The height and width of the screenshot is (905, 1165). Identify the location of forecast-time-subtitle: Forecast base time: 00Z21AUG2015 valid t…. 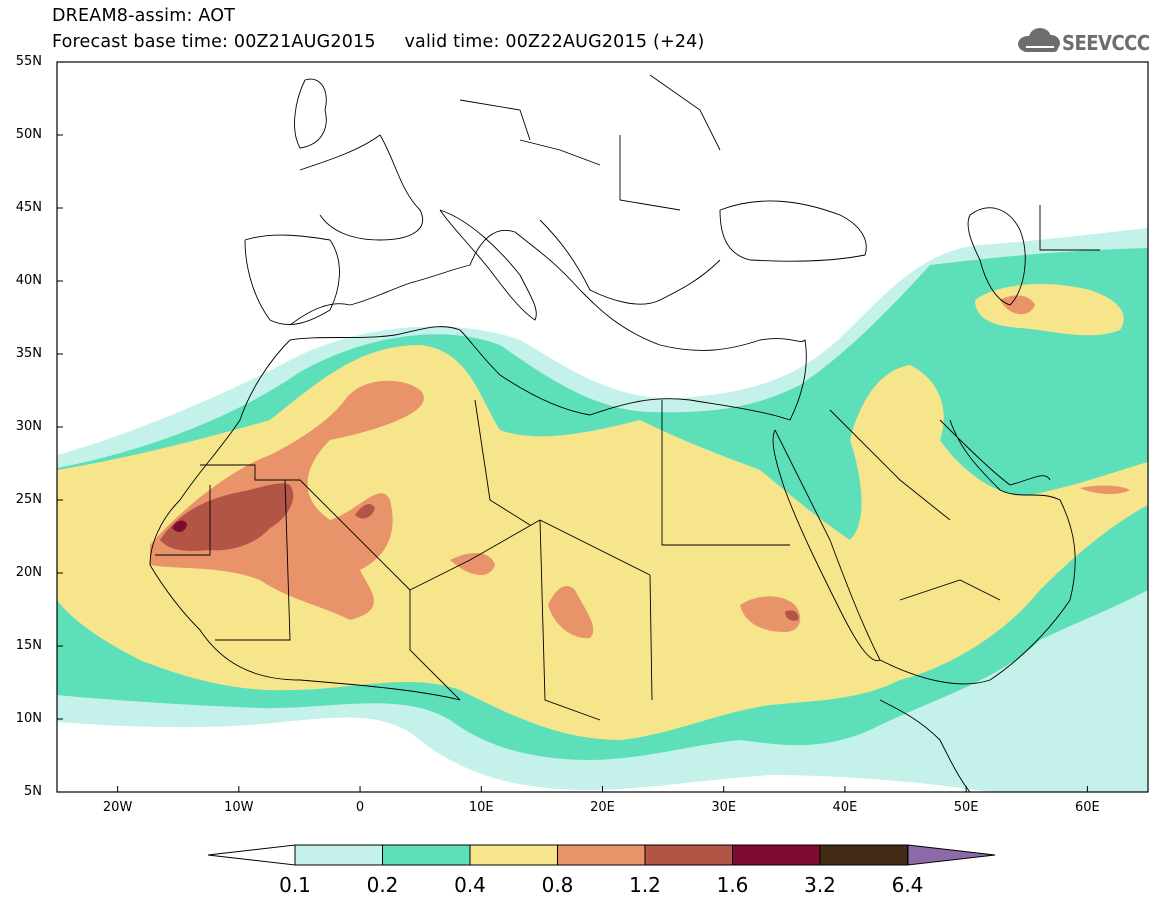
(378, 42).